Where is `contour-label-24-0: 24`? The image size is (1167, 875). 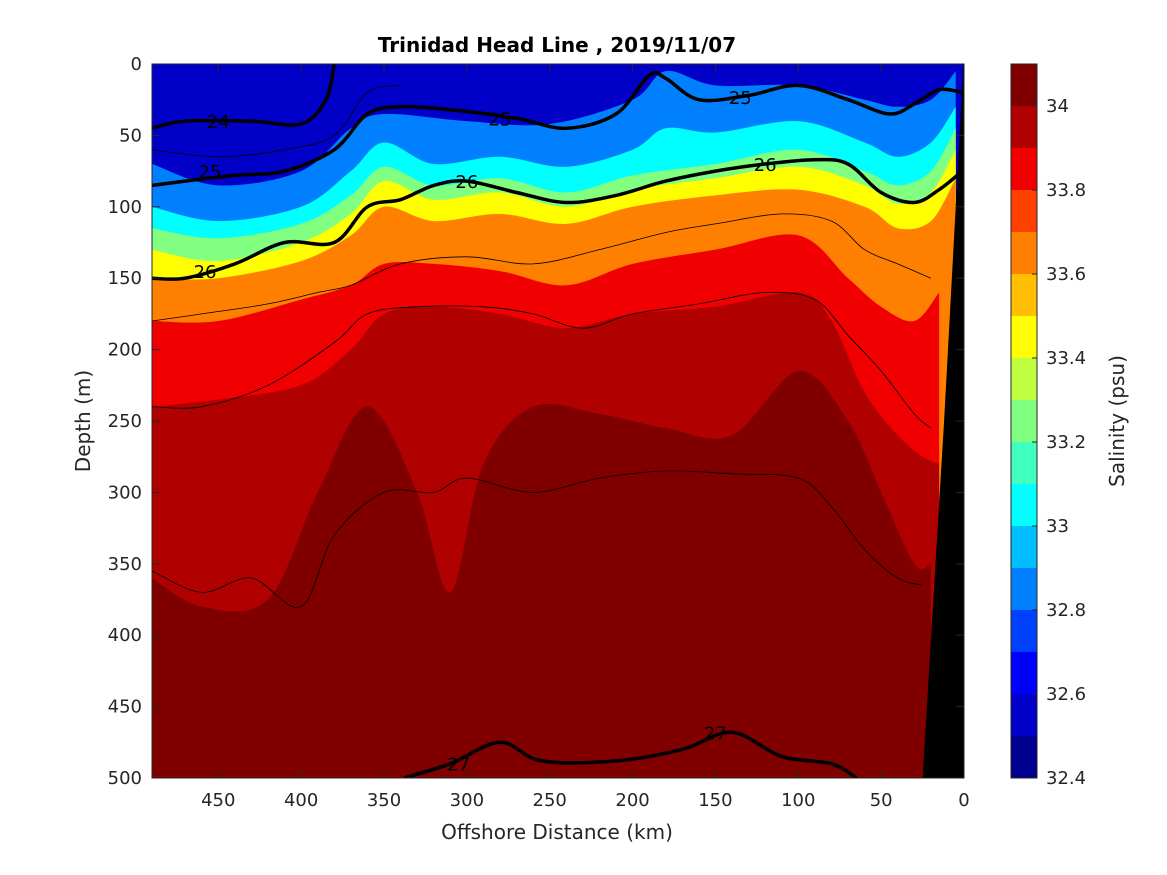 contour-label-24-0: 24 is located at coordinates (218, 122).